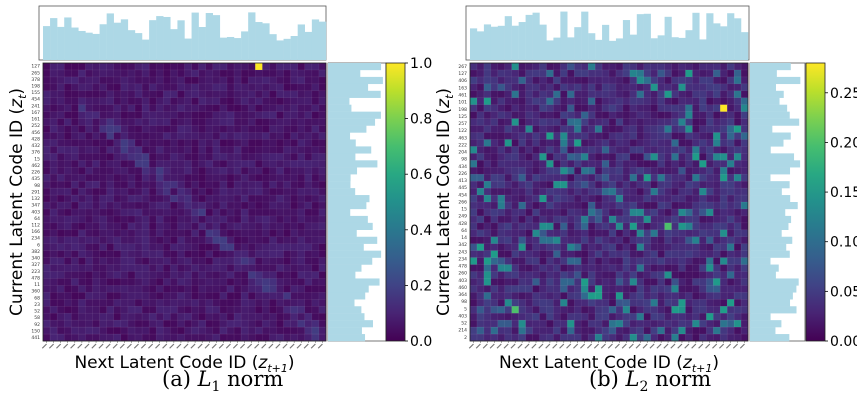 The height and width of the screenshot is (411, 857). Describe the element at coordinates (357, 202) in the screenshot. I see `marginal-histogram-right` at that location.